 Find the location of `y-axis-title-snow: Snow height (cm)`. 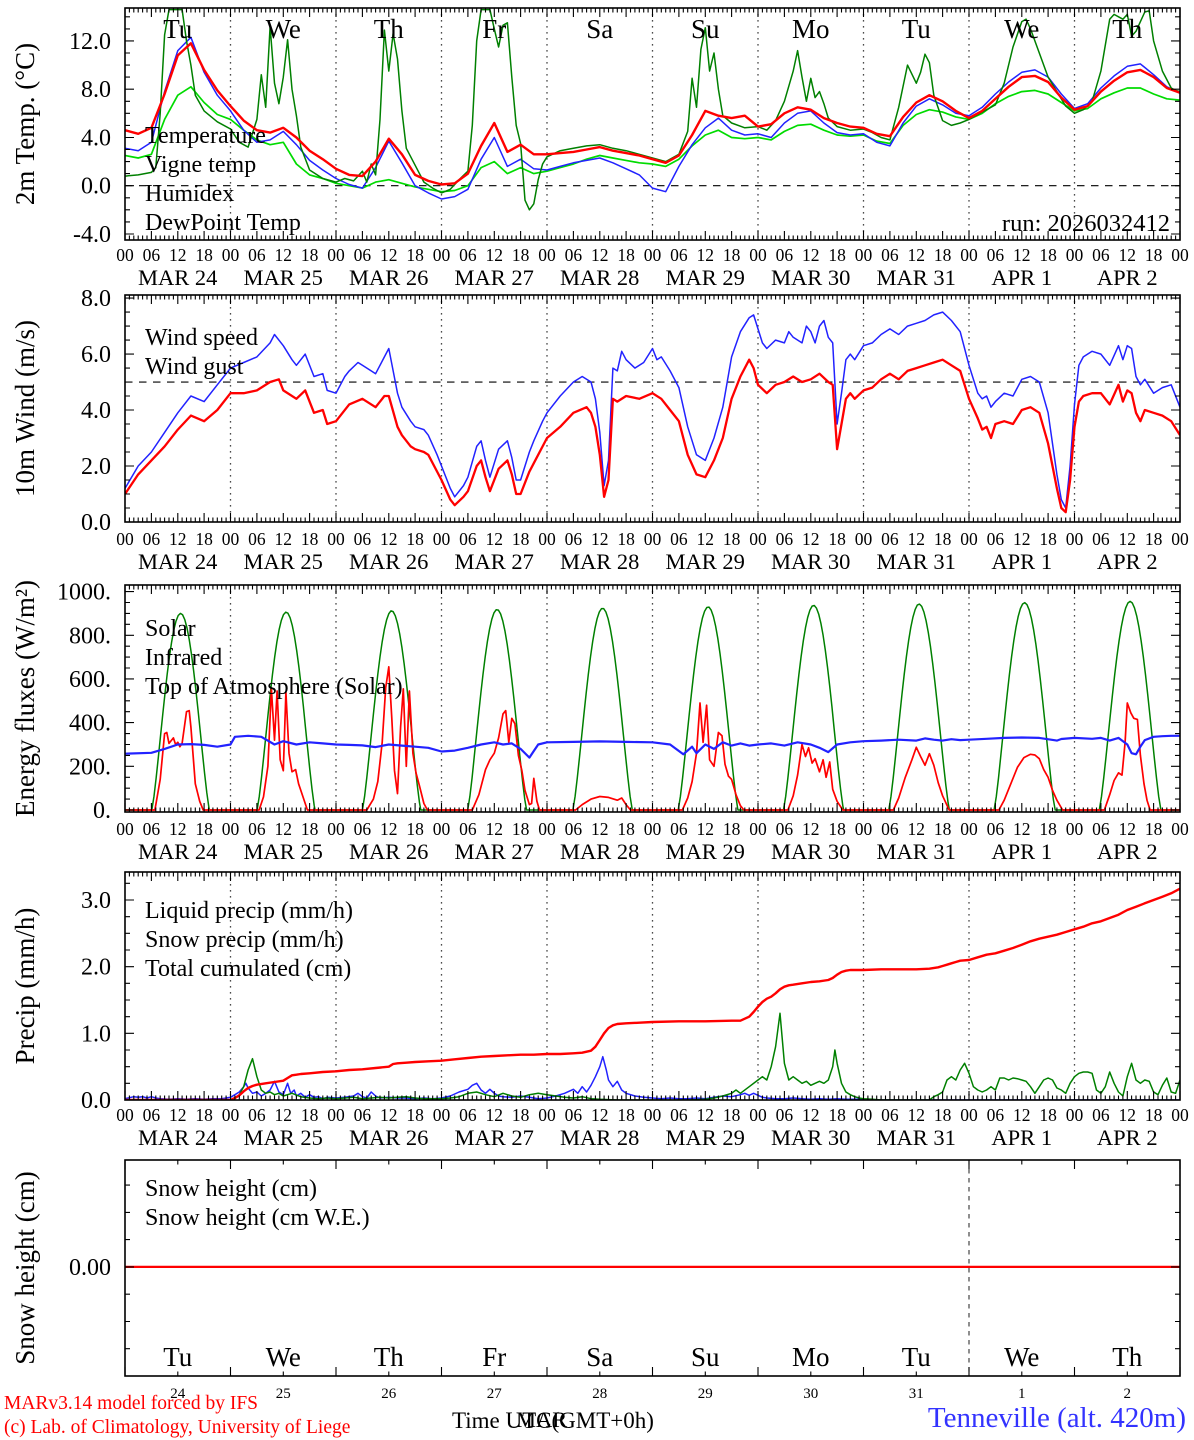

y-axis-title-snow: Snow height (cm) is located at coordinates (25, 1267).